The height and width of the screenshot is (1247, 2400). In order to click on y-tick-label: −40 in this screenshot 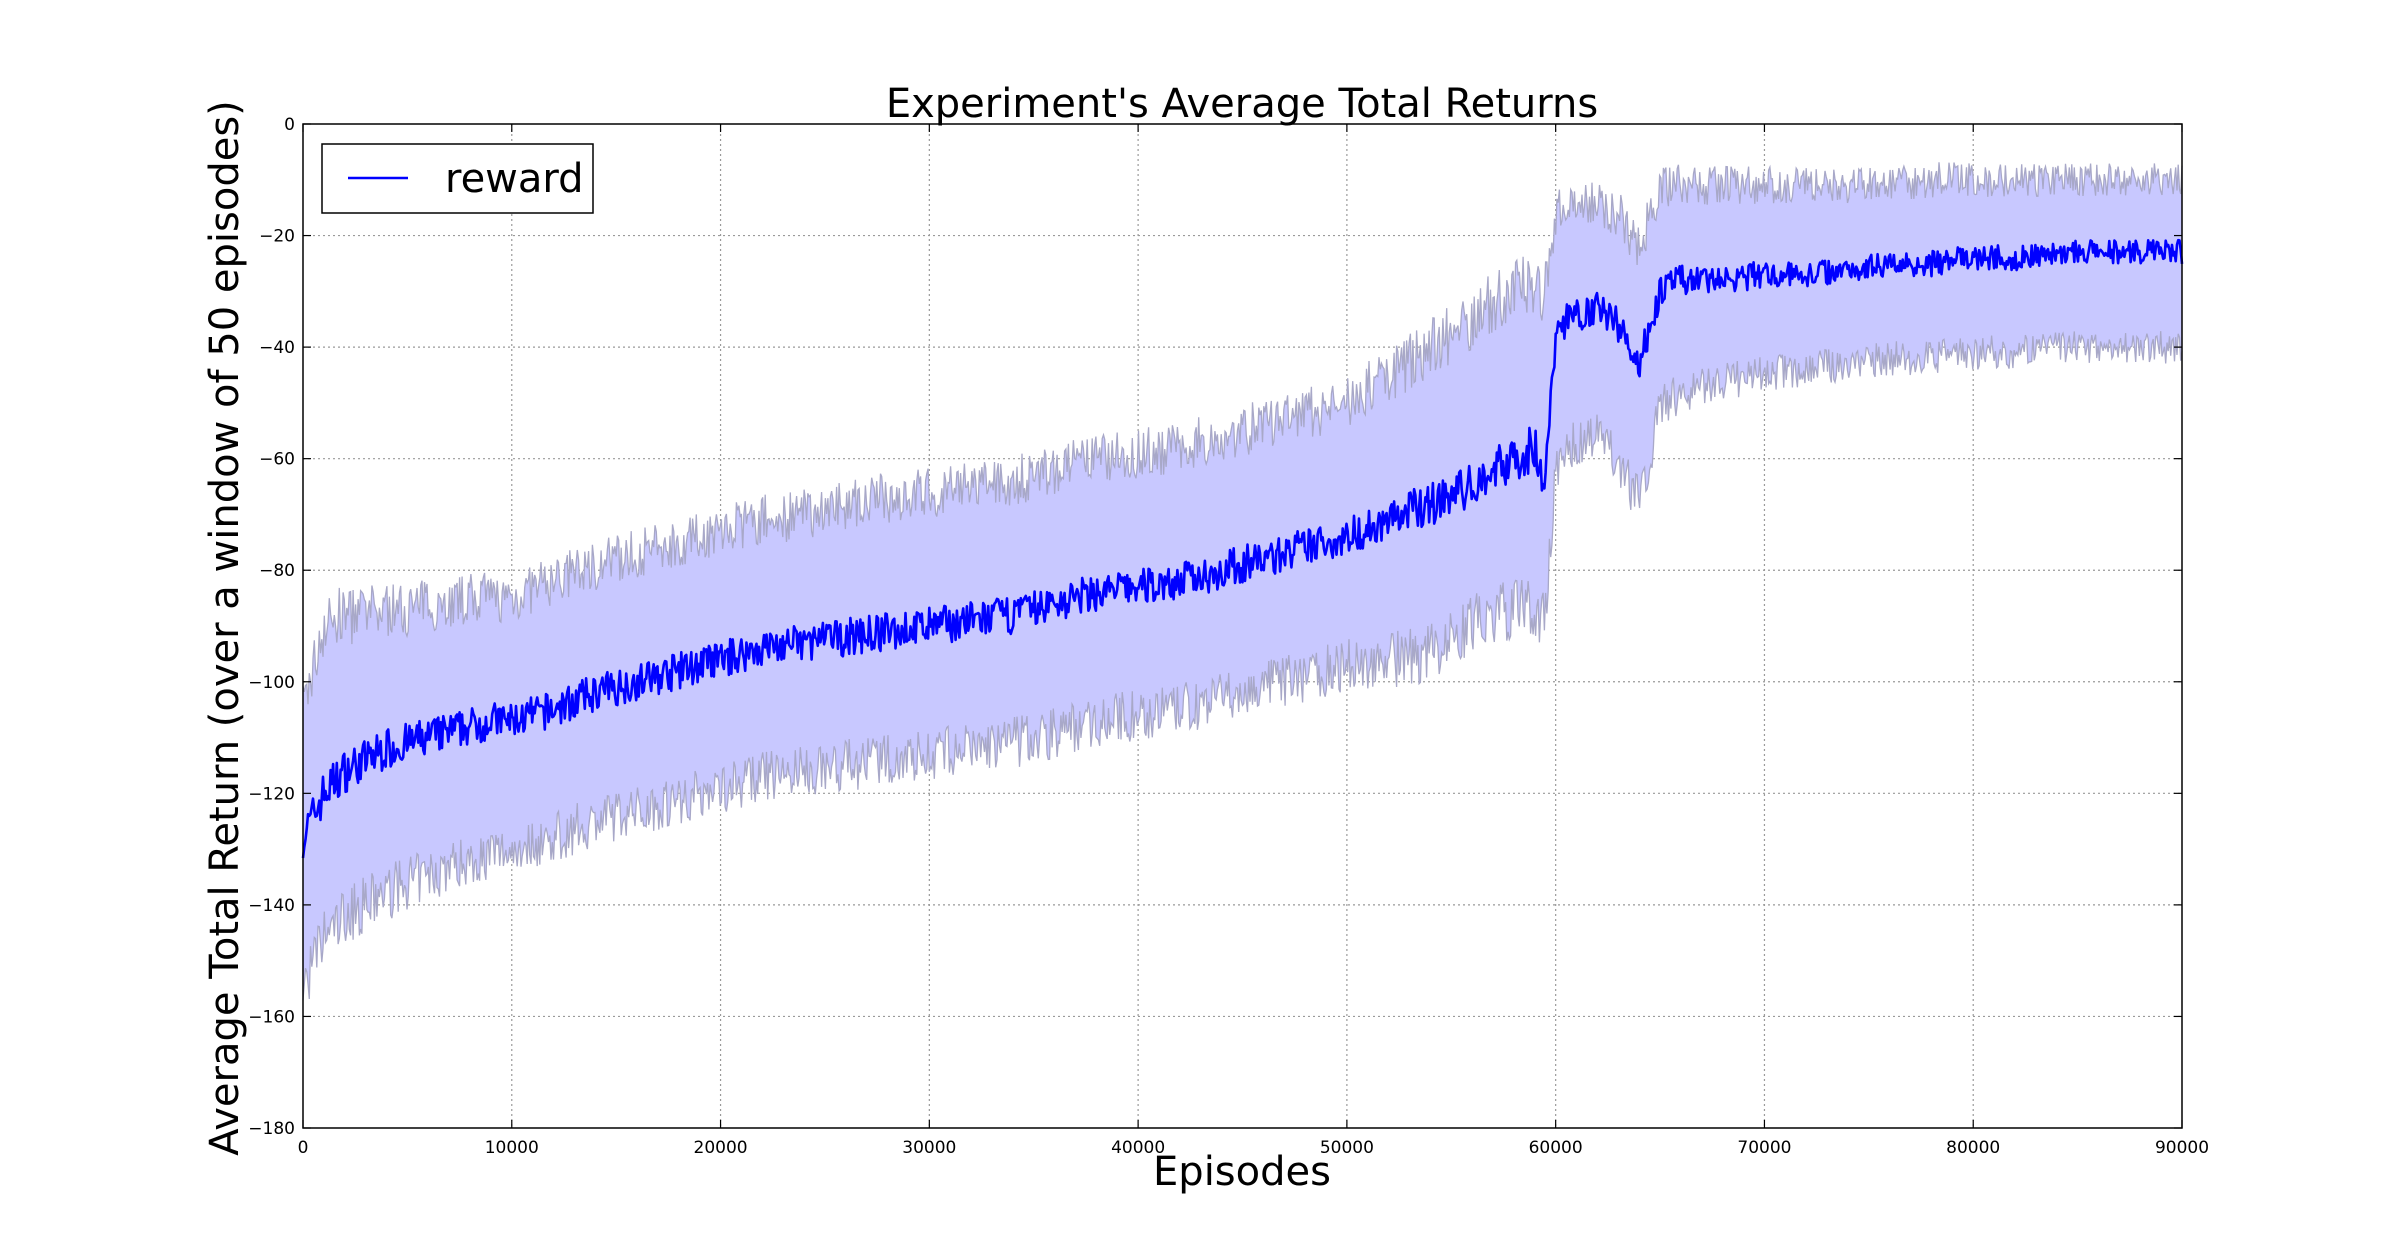, I will do `click(277, 348)`.